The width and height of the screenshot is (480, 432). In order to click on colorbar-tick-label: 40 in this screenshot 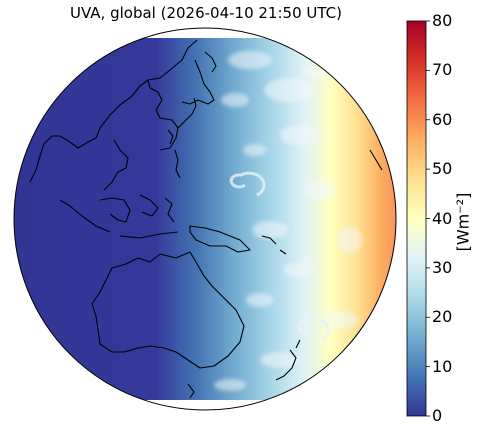, I will do `click(442, 218)`.